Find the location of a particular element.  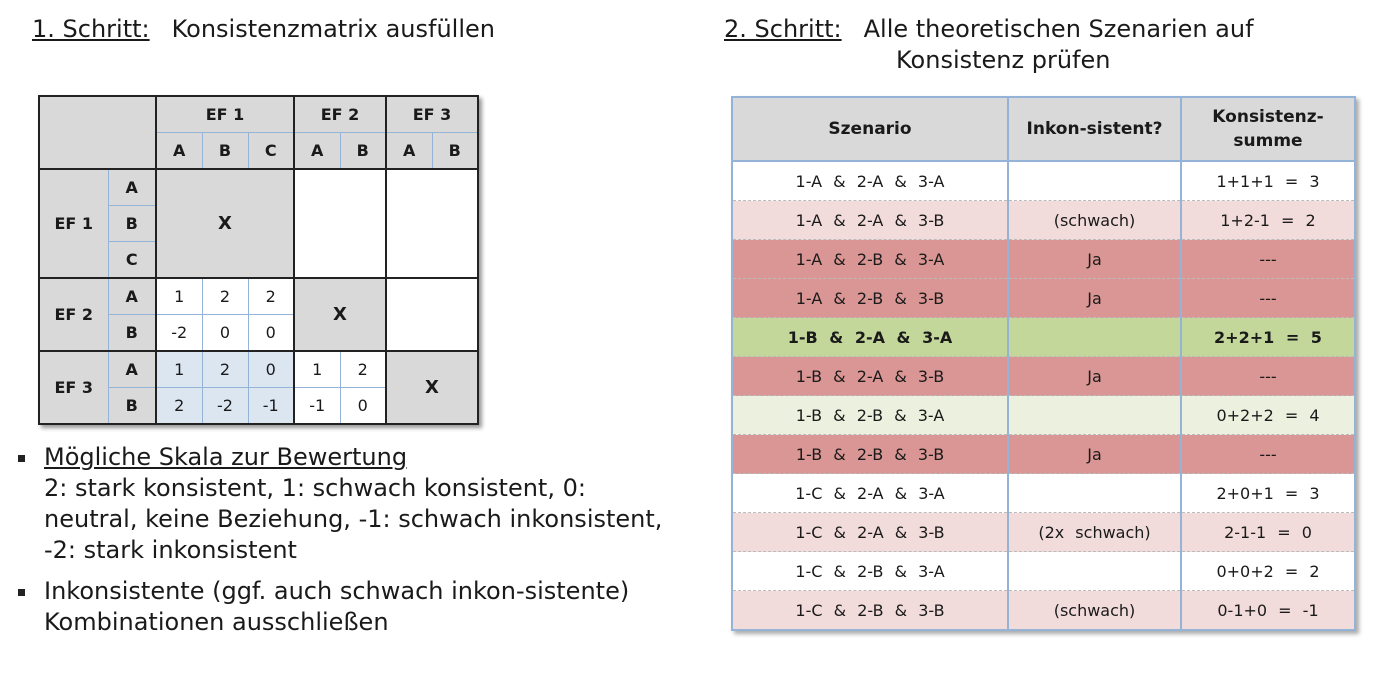

scenario-cell: 1-C & 2-A & 3-B is located at coordinates (870, 532).